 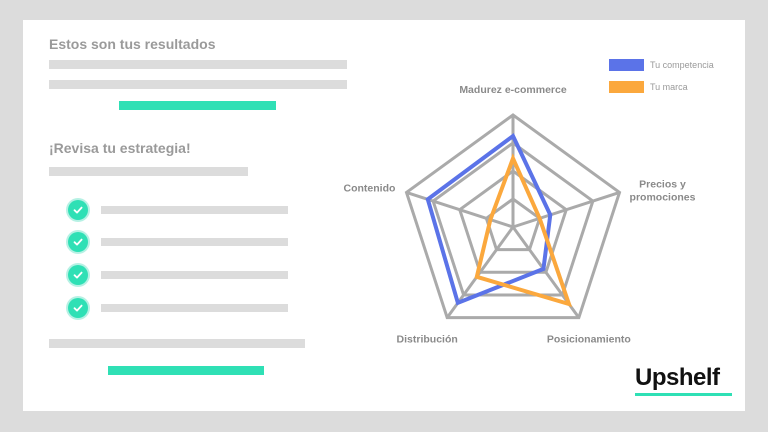 I want to click on radar-axis-label: Madurez e-commerce, so click(x=513, y=90).